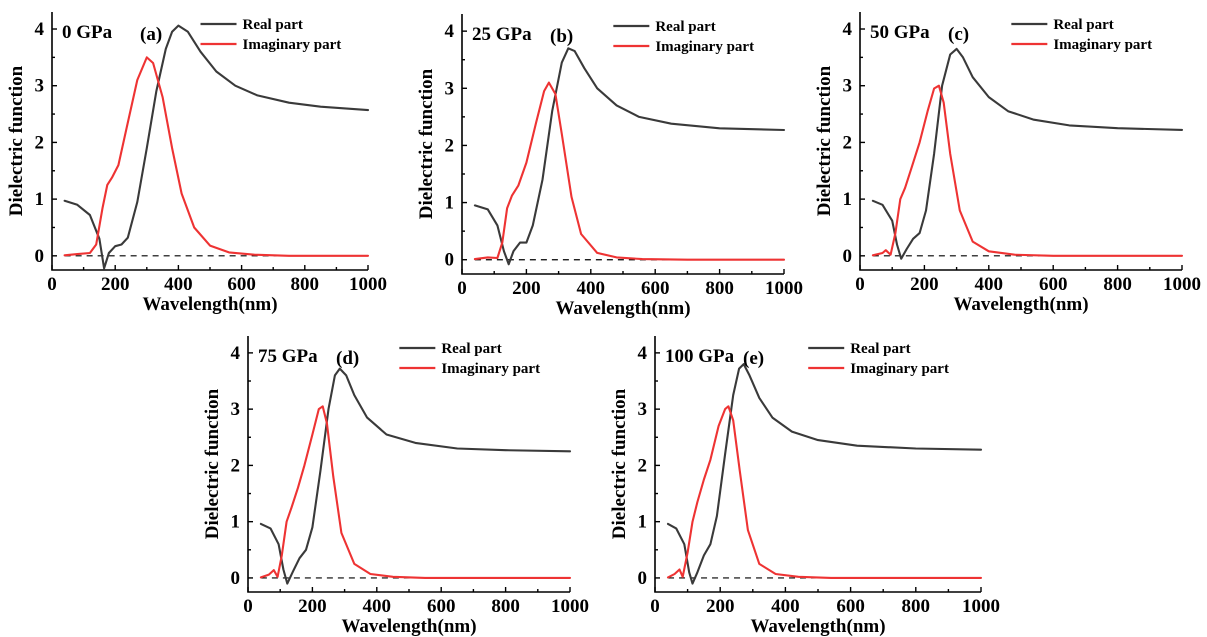  Describe the element at coordinates (151, 34) in the screenshot. I see `panel-label: (a)` at that location.